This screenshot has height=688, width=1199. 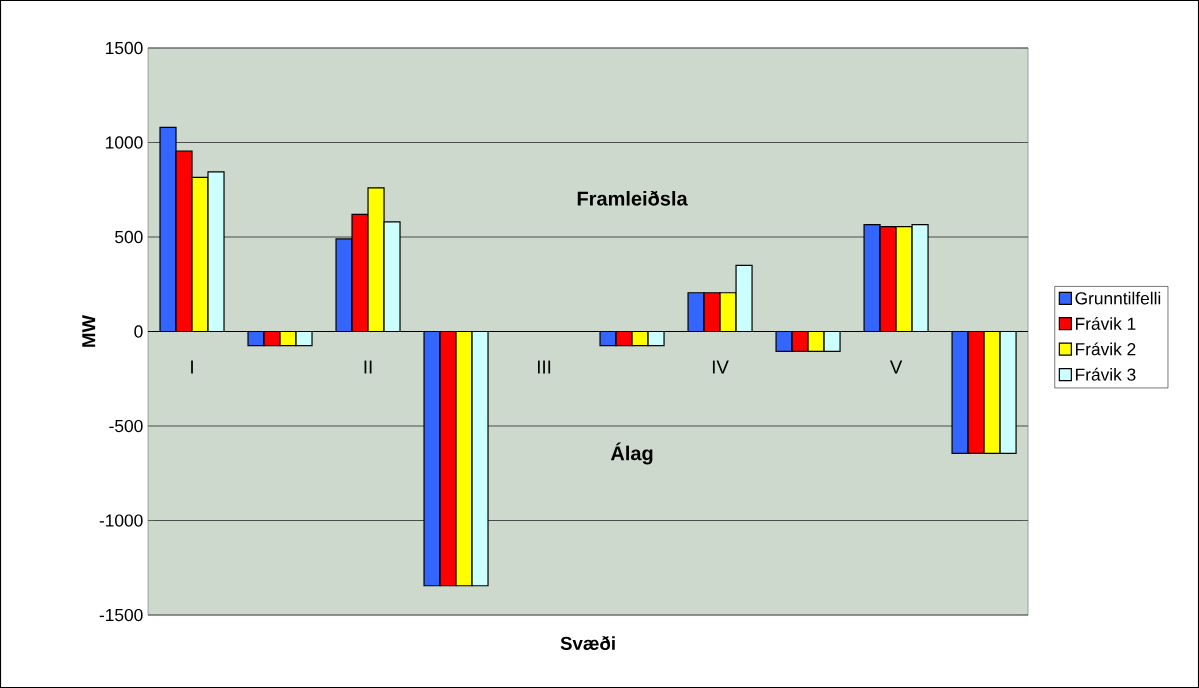 What do you see at coordinates (368, 367) in the screenshot?
I see `x-tick-label: II` at bounding box center [368, 367].